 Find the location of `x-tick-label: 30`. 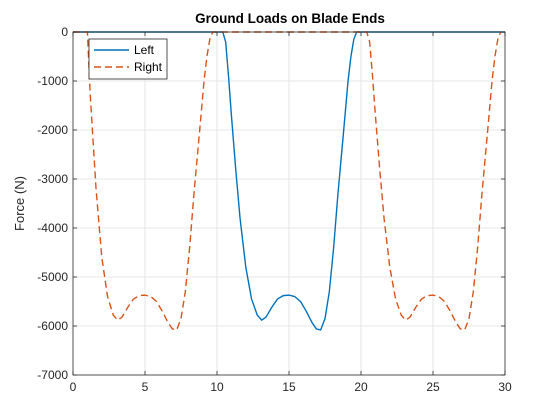

x-tick-label: 30 is located at coordinates (505, 387).